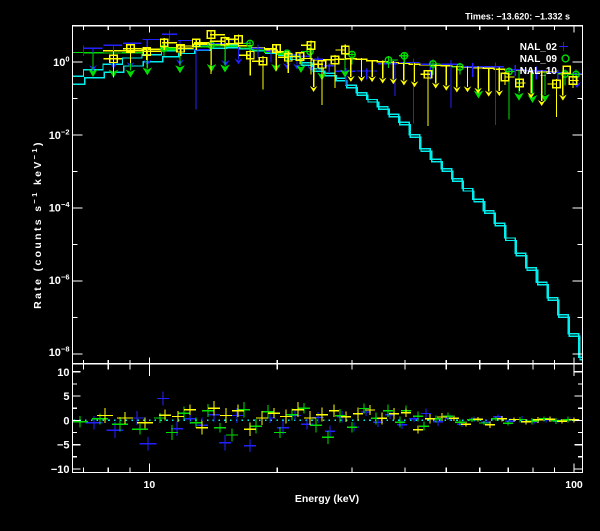 Image resolution: width=600 pixels, height=531 pixels. What do you see at coordinates (539, 59) in the screenshot?
I see `svg-text: NAL_09` at bounding box center [539, 59].